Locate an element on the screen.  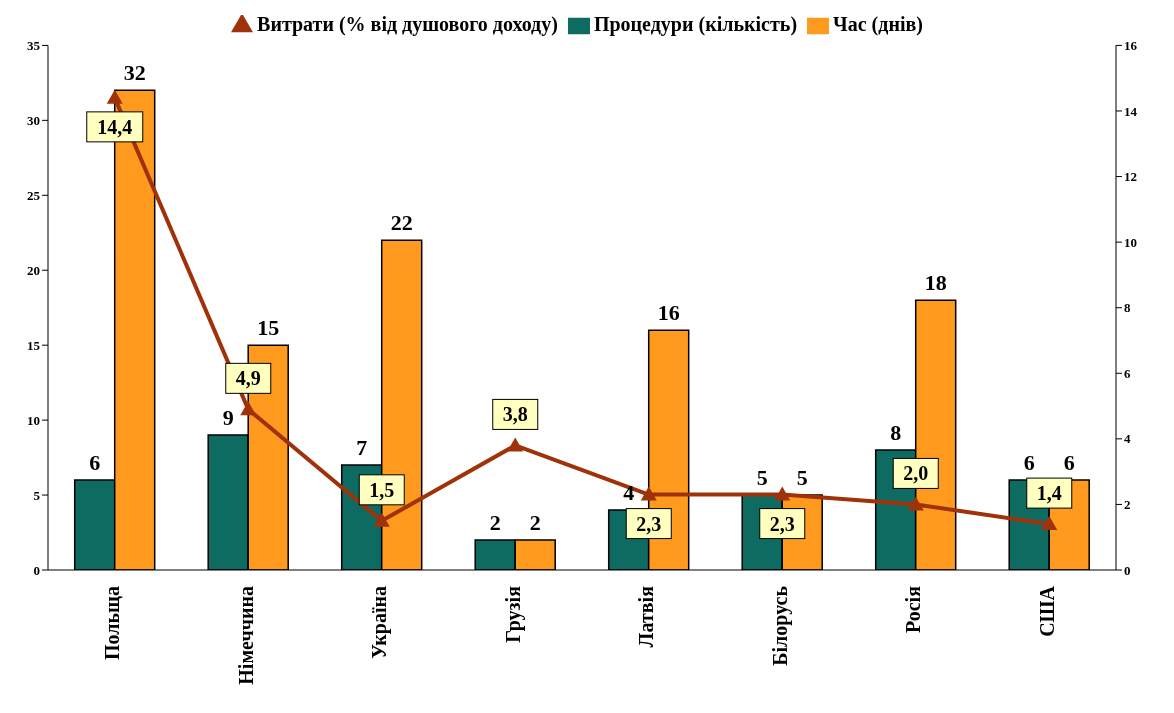
data-label: 22 is located at coordinates (401, 223).